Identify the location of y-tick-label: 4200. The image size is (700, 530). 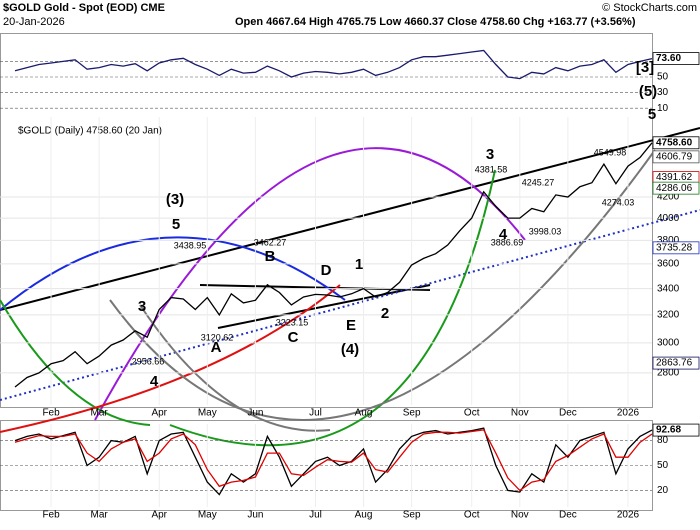
(668, 197).